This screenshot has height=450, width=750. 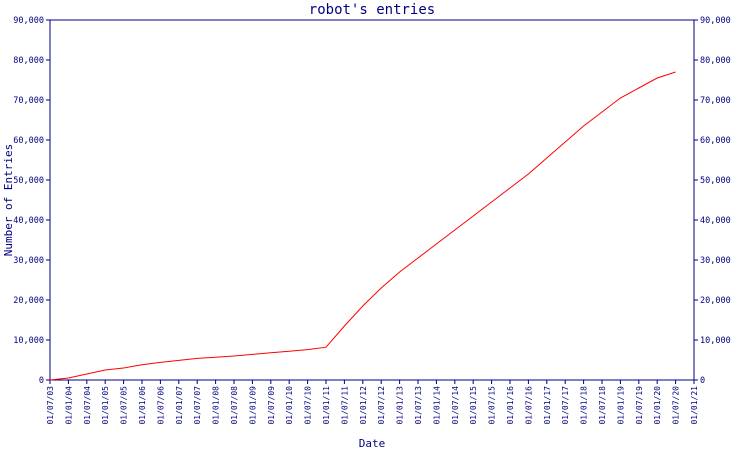 What do you see at coordinates (372, 443) in the screenshot?
I see `x-axis-label: Date` at bounding box center [372, 443].